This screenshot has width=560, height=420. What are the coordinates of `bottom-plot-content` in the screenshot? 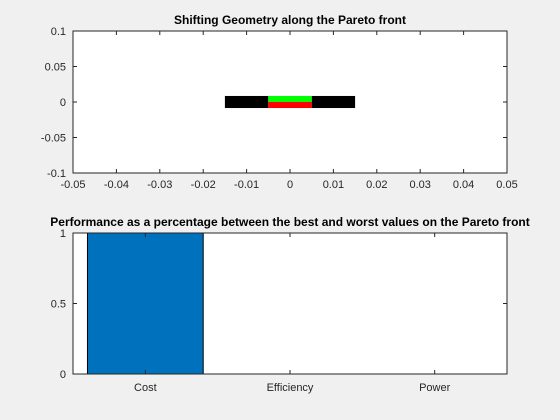 It's located at (145, 303).